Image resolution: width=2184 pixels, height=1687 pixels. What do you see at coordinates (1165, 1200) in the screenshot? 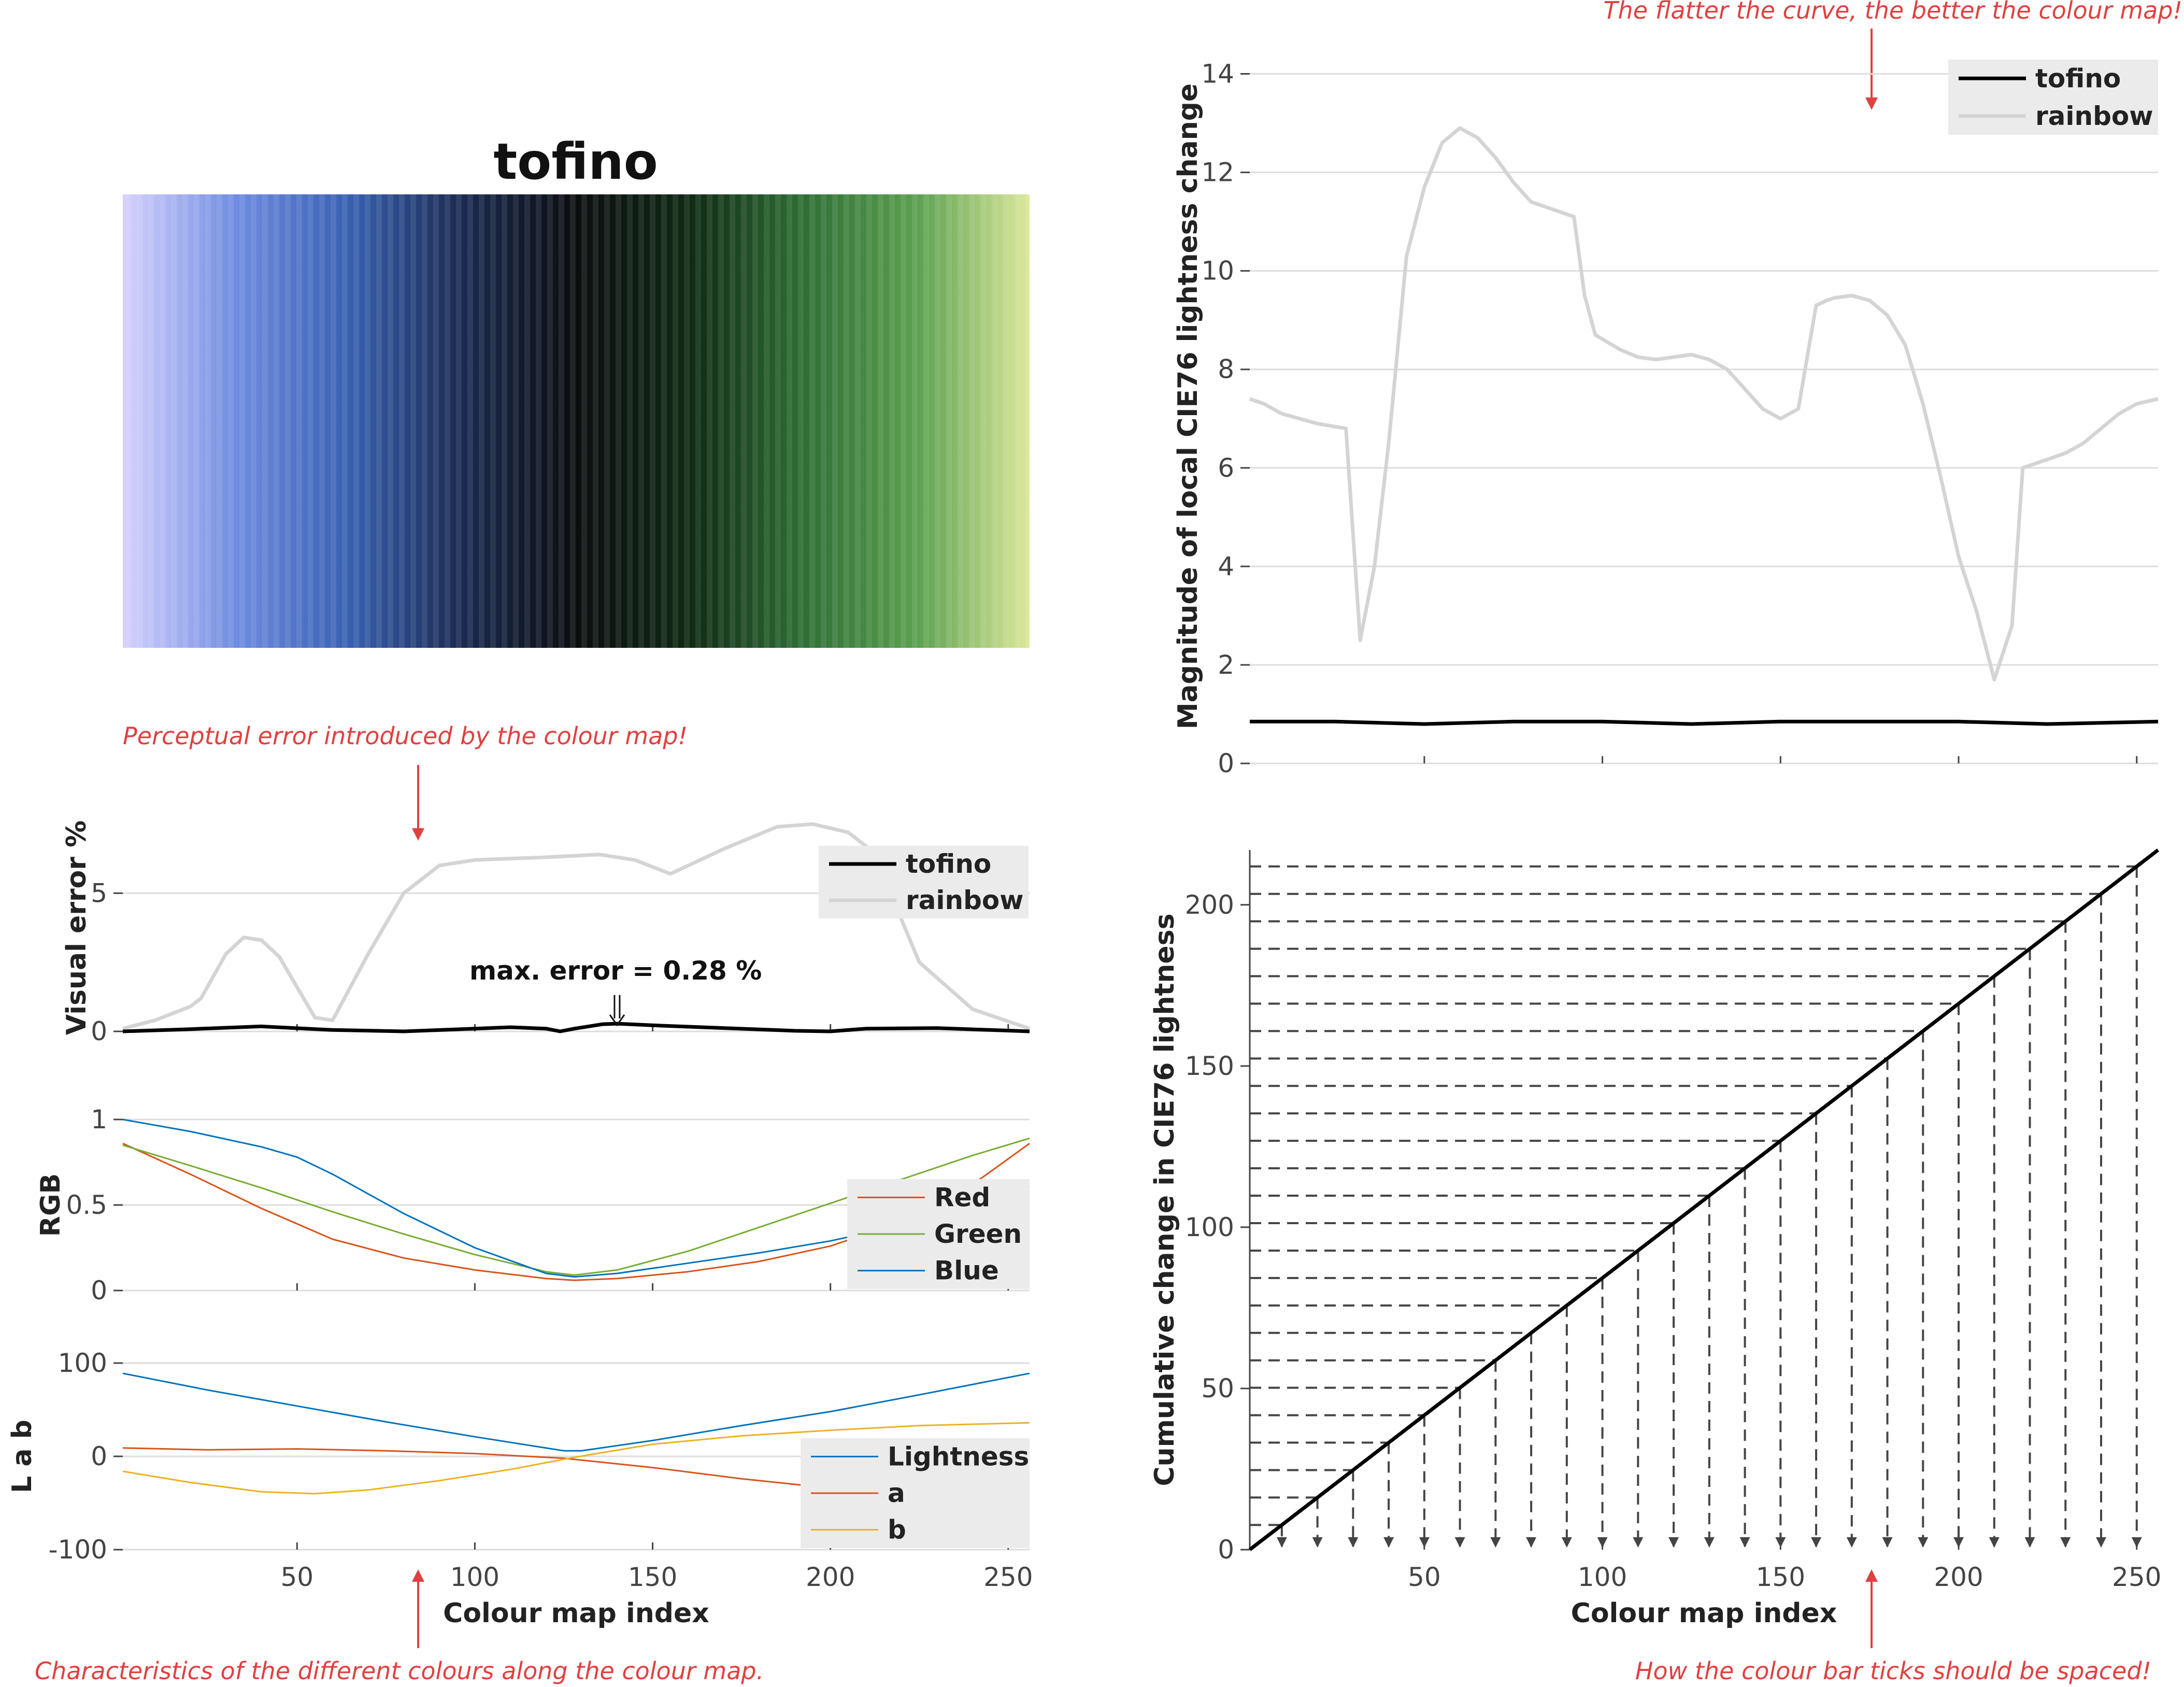
I see `y-axis-label: Cumulative change in CIE76 lightness` at bounding box center [1165, 1200].